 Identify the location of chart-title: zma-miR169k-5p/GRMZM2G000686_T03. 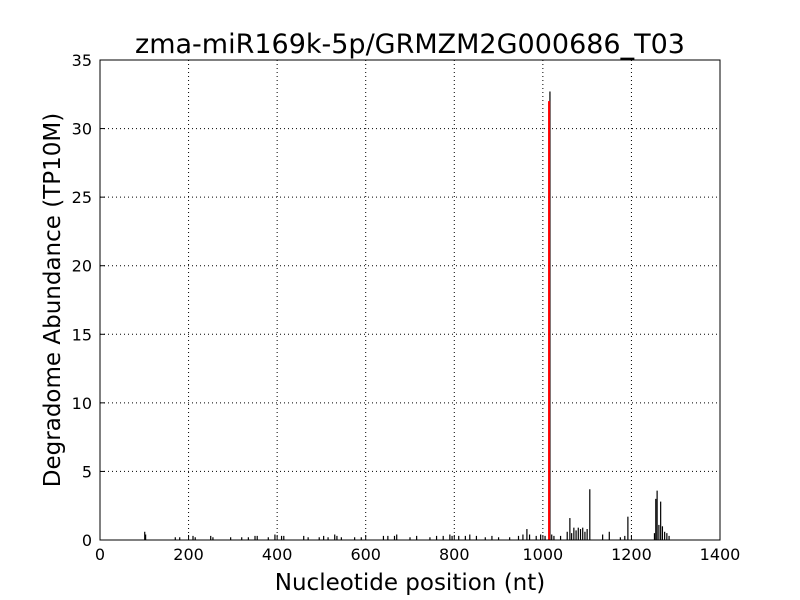
(410, 44).